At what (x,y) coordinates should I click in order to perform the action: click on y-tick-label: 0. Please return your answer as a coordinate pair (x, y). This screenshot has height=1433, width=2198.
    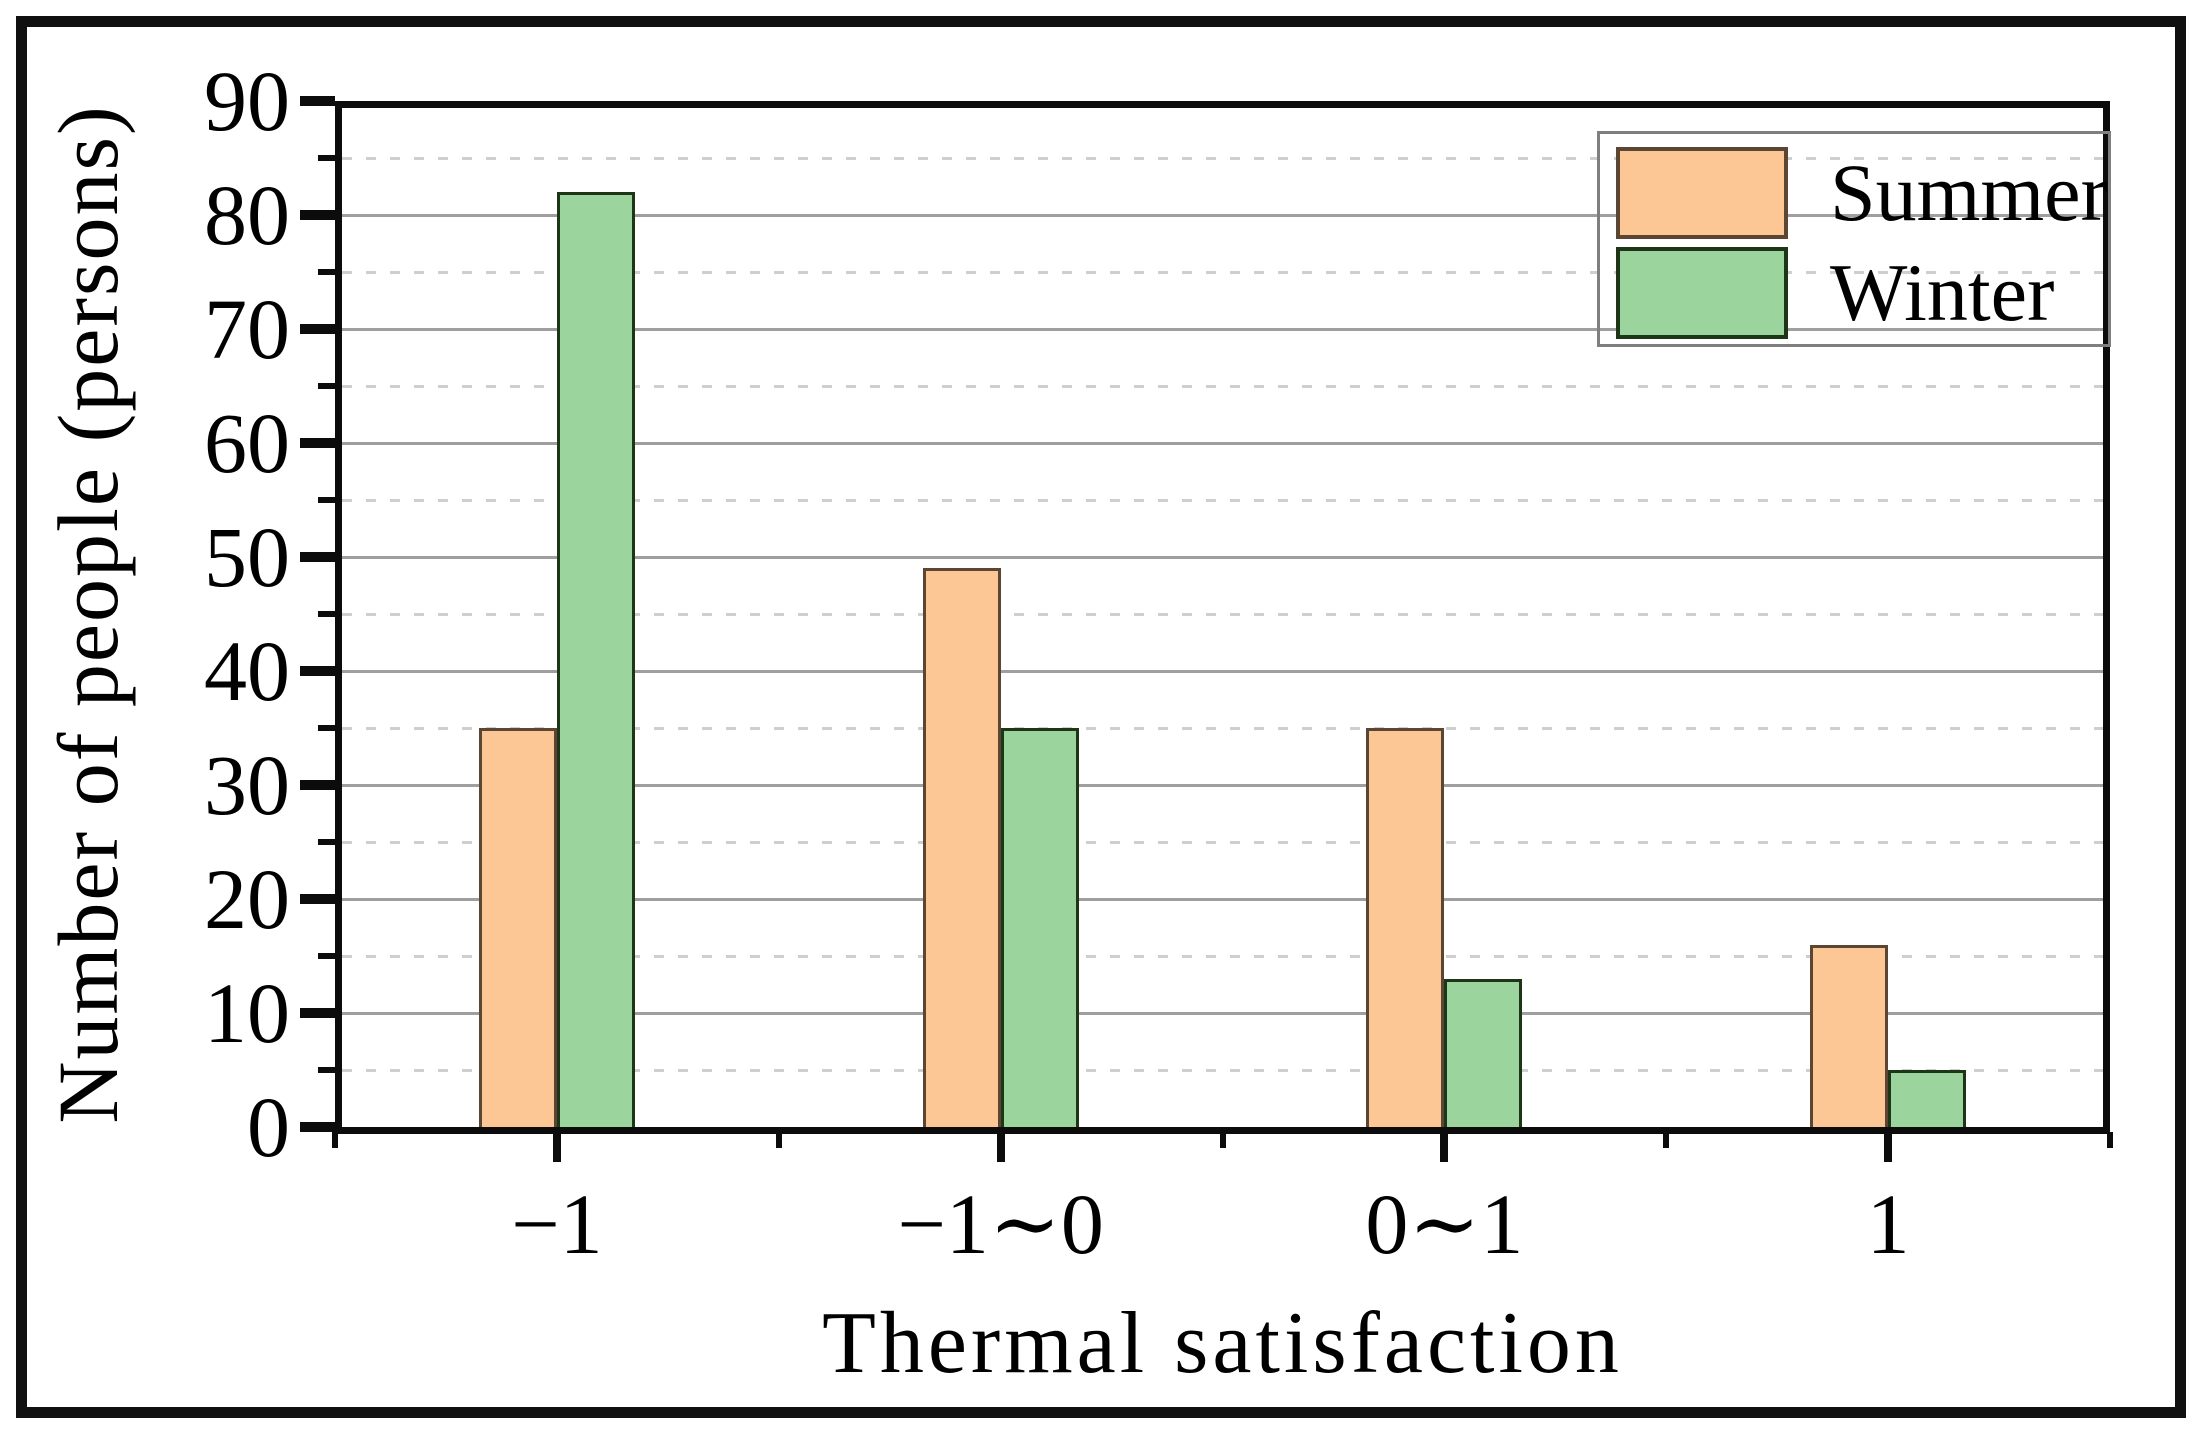
    Looking at the image, I should click on (268, 1127).